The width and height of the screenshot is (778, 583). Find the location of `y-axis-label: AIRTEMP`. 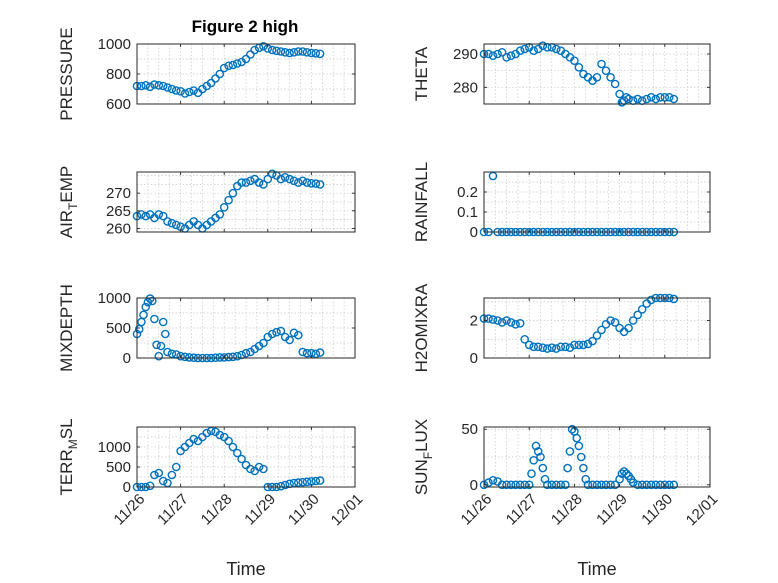

y-axis-label: AIRTEMP is located at coordinates (68, 202).